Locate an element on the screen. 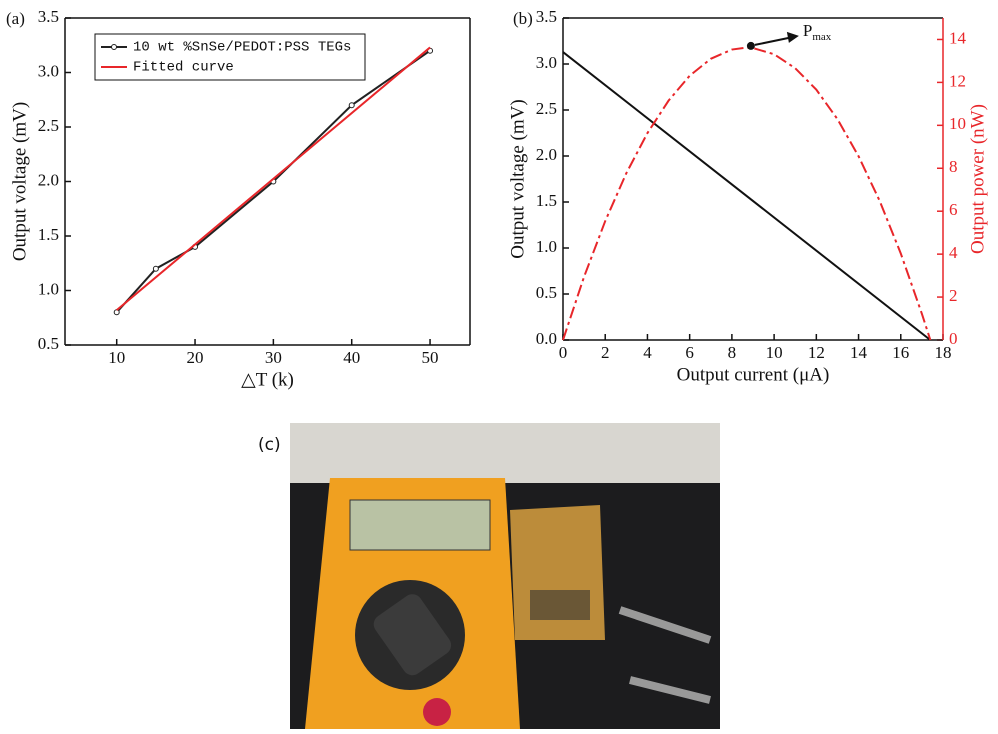  x-tick-label: 50 is located at coordinates (430, 357).